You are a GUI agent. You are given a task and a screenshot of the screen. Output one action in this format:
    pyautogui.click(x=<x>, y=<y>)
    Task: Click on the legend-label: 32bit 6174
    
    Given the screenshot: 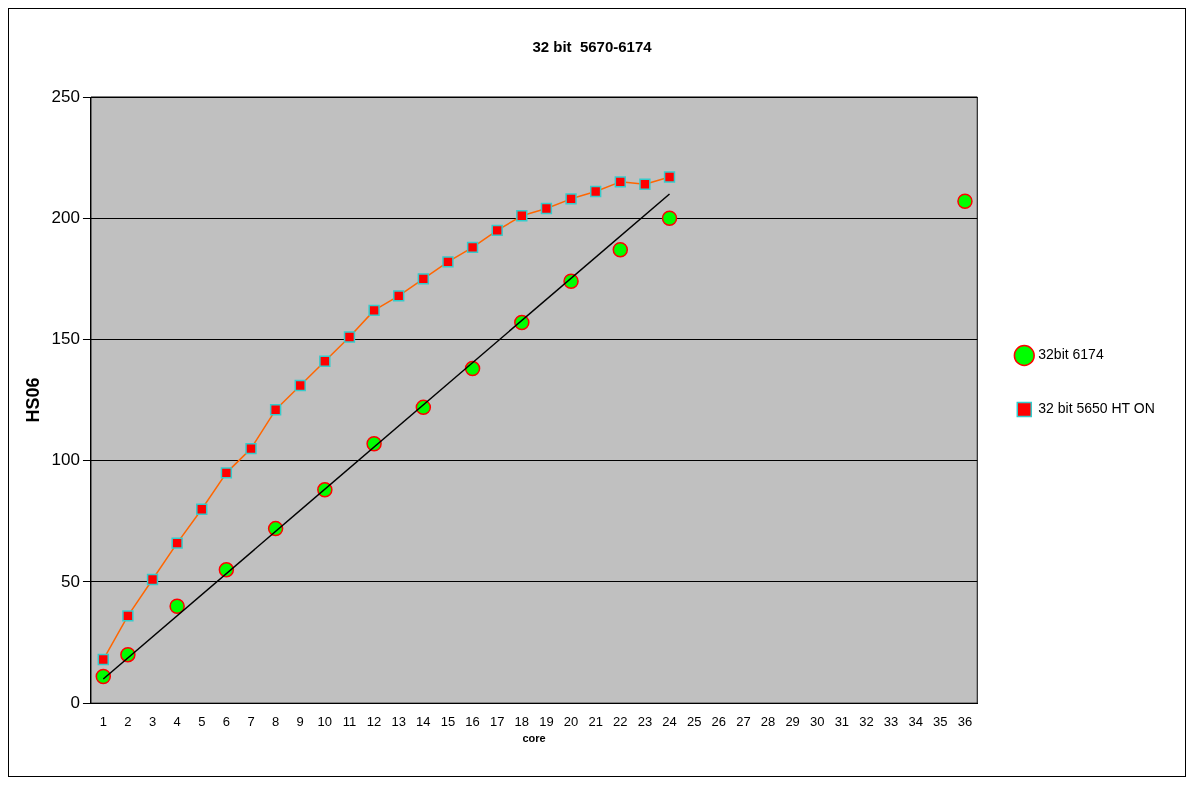 What is the action you would take?
    pyautogui.click(x=1071, y=354)
    